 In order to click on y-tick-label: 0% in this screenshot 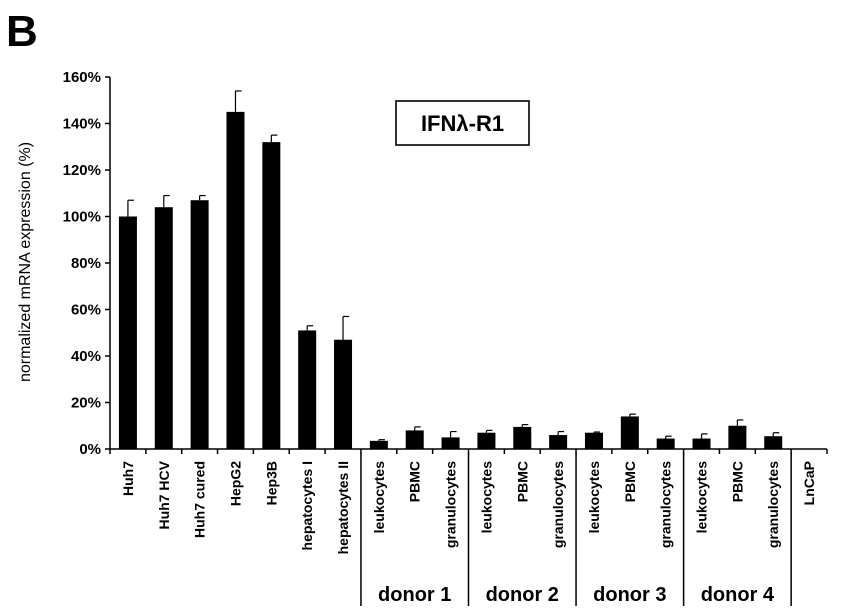, I will do `click(90, 449)`.